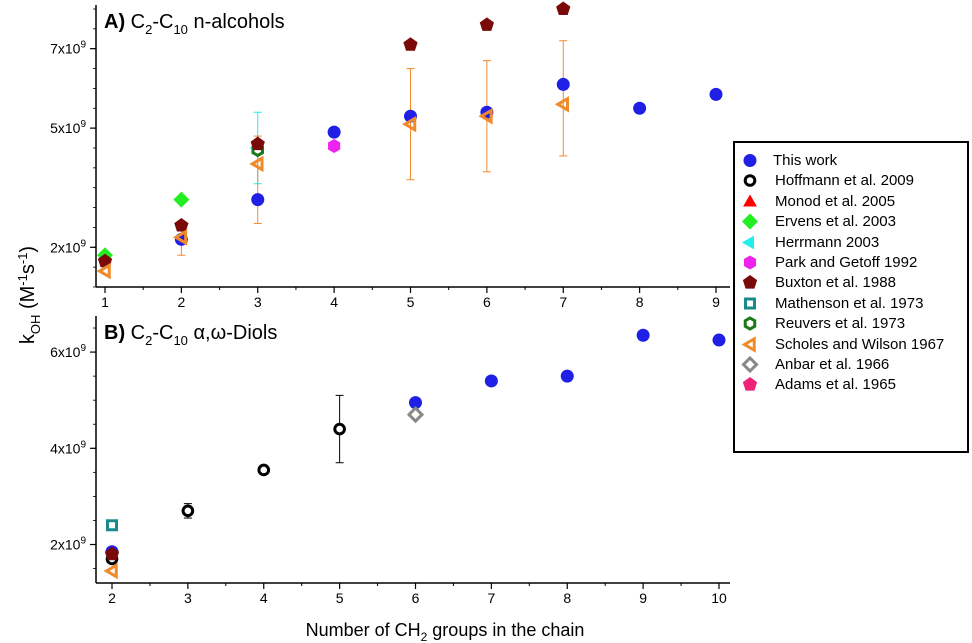 This screenshot has width=972, height=643. What do you see at coordinates (112, 598) in the screenshot?
I see `x-tick-label: 2` at bounding box center [112, 598].